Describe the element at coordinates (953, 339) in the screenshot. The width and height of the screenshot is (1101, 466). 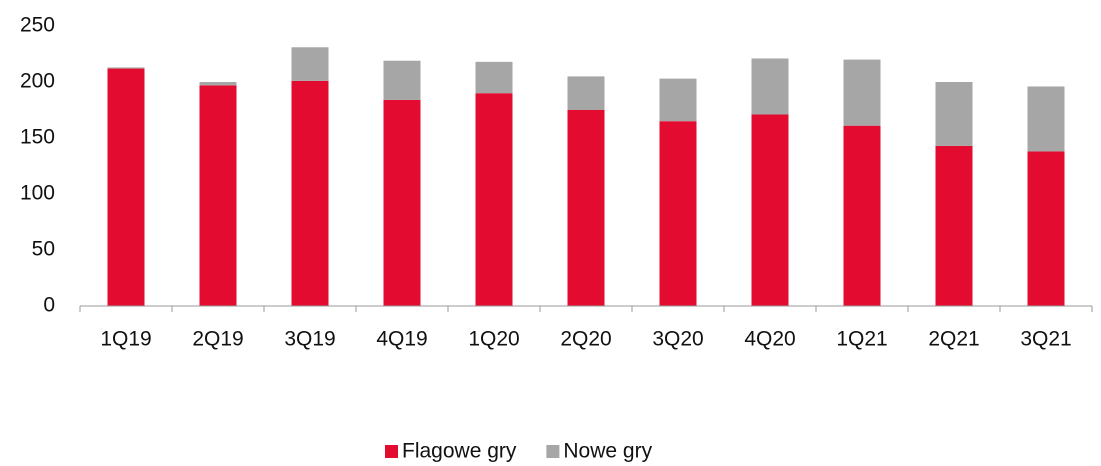
I see `x-tick-label: 2Q21` at that location.